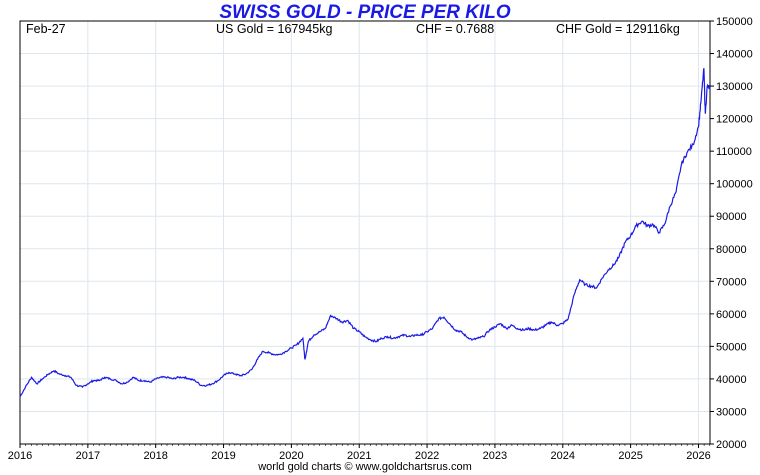 The image size is (760, 475). What do you see at coordinates (291, 456) in the screenshot?
I see `x-tick-label: 2020` at bounding box center [291, 456].